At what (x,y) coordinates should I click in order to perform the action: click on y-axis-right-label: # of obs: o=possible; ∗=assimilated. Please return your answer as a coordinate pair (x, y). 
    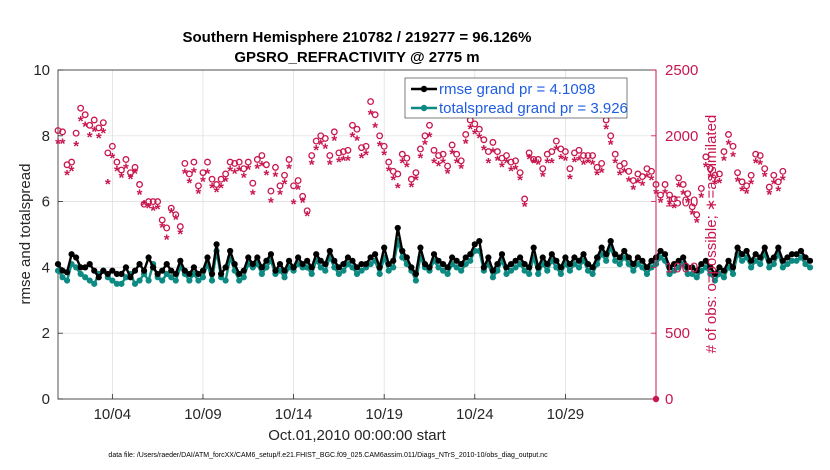
    Looking at the image, I should click on (711, 234).